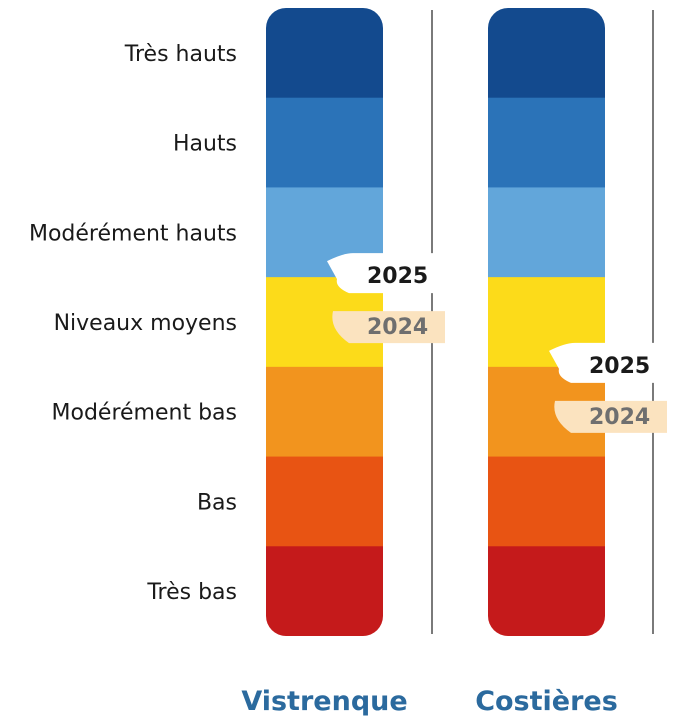  Describe the element at coordinates (217, 502) in the screenshot. I see `level-label: Bas` at that location.